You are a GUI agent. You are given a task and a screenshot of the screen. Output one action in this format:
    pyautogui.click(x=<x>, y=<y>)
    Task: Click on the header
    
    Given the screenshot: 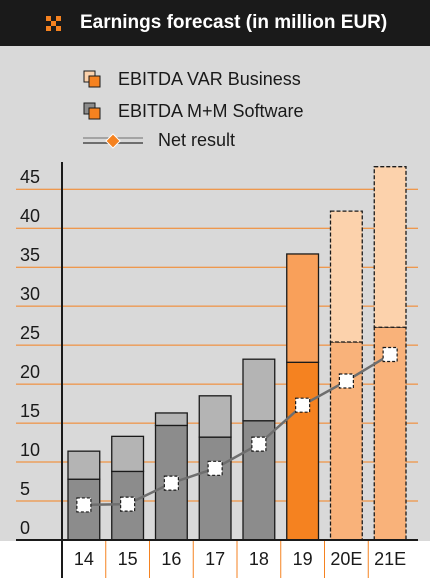 What is the action you would take?
    pyautogui.click(x=215, y=23)
    